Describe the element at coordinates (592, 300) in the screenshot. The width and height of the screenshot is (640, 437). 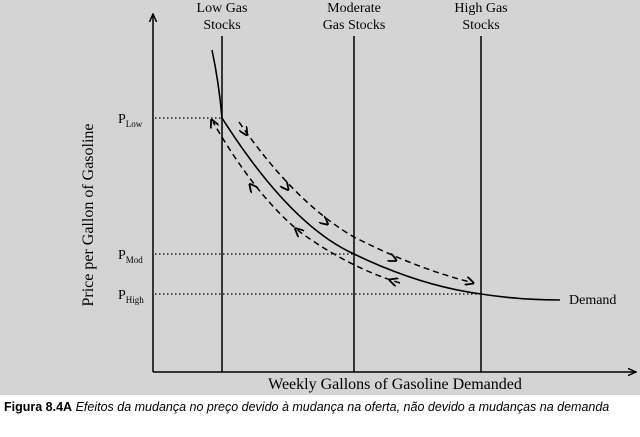
I see `demand-label: Demand` at that location.